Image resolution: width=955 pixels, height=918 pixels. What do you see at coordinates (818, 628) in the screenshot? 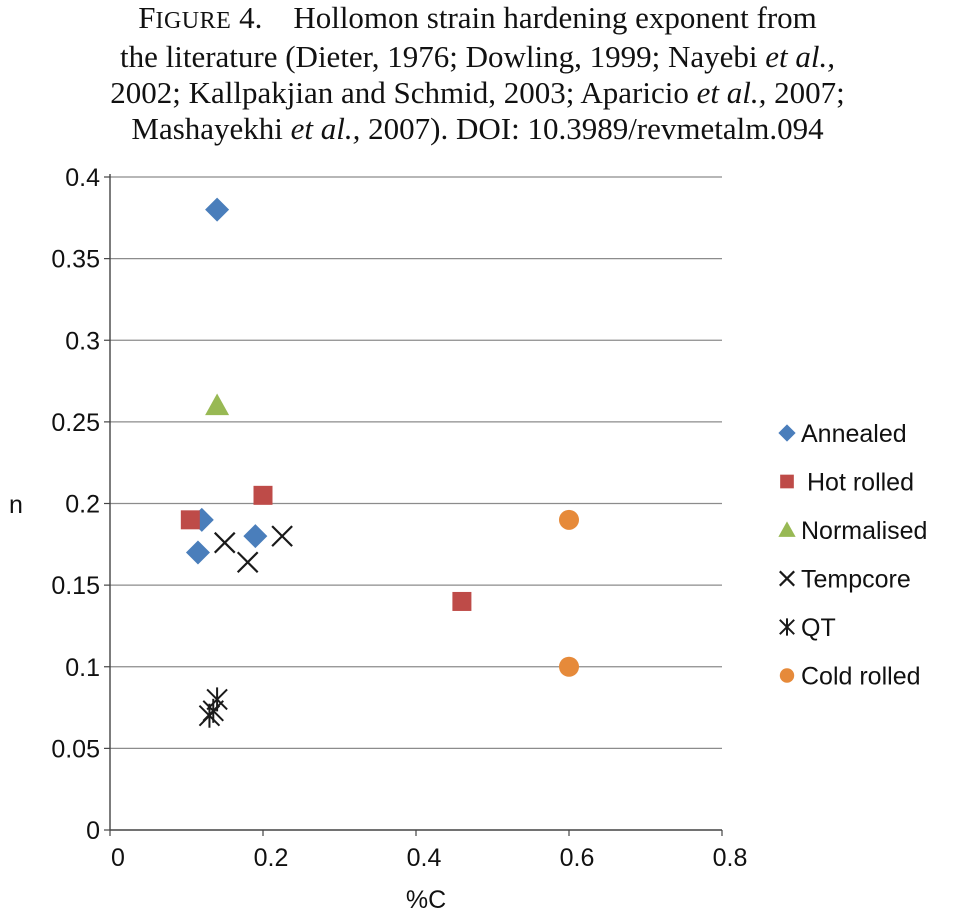
I see `legend-label-qt: QT` at bounding box center [818, 628].